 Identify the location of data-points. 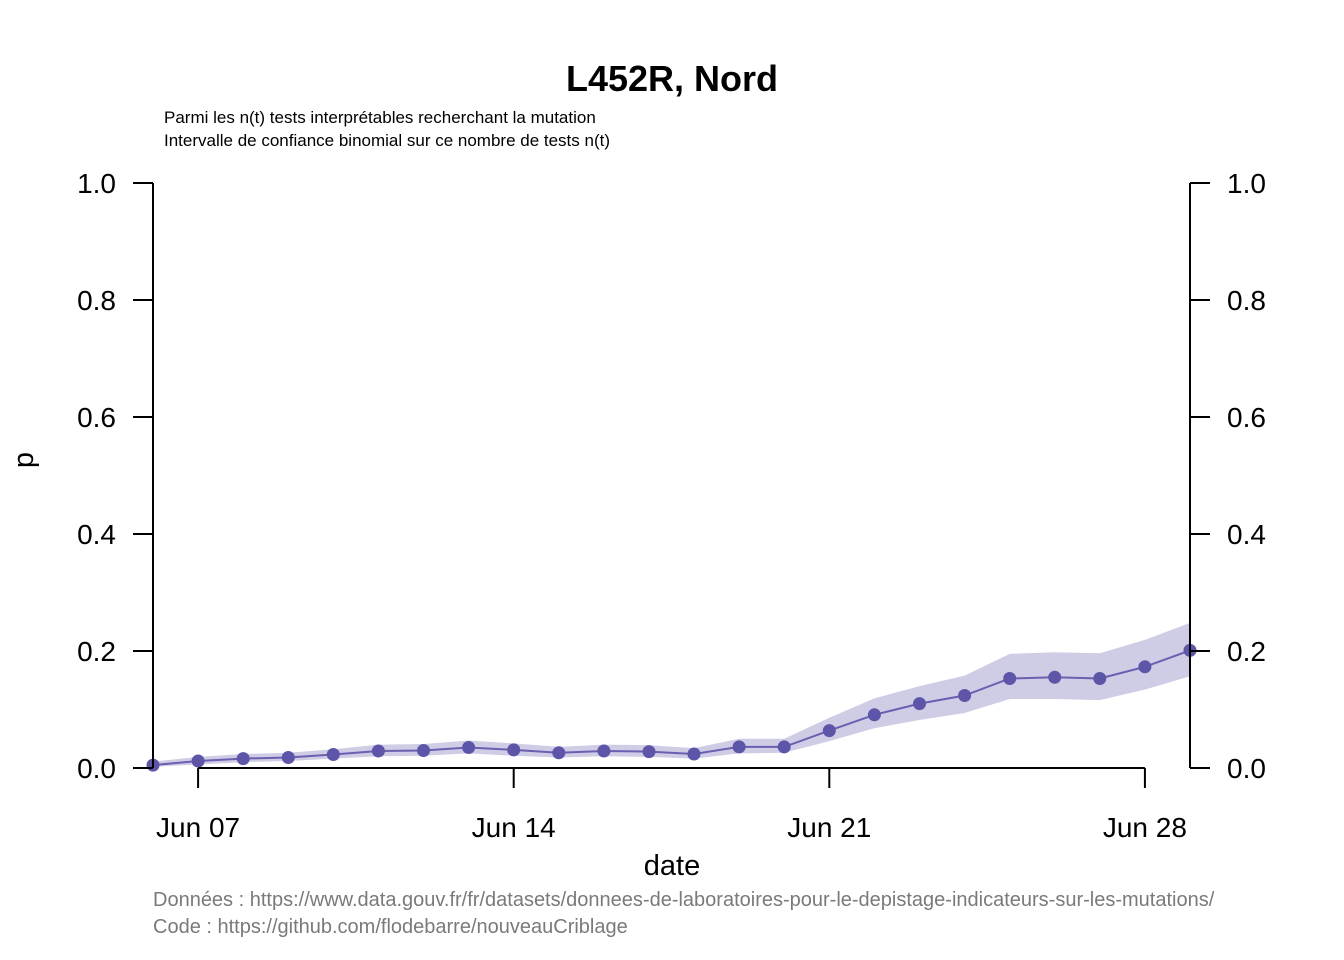
(671, 707).